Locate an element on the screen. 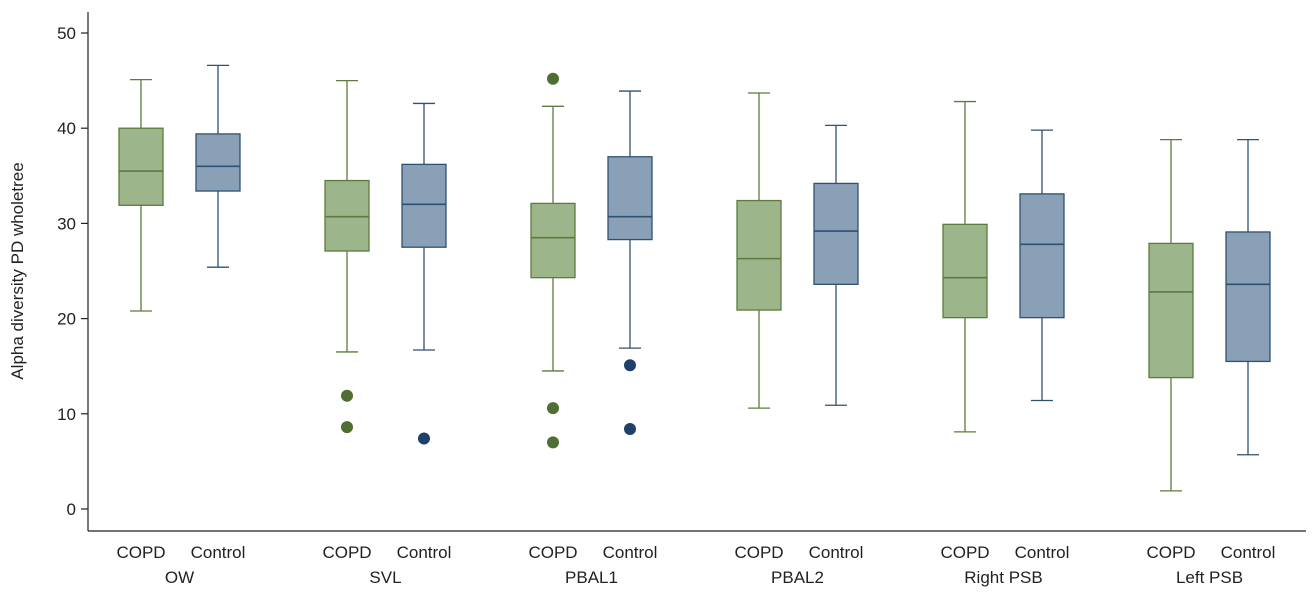 The width and height of the screenshot is (1312, 592). y-axis-label: Alpha diversity PD wholetree is located at coordinates (17, 270).